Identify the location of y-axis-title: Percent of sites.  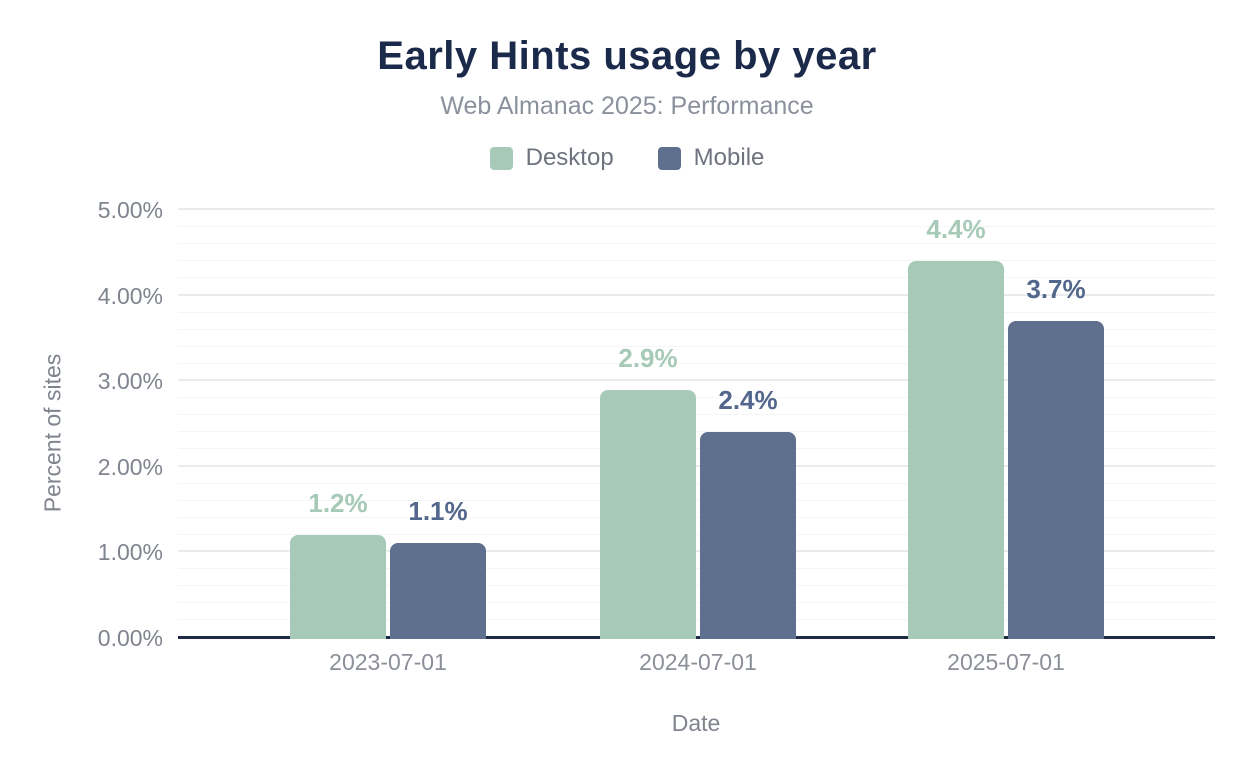
(52, 433).